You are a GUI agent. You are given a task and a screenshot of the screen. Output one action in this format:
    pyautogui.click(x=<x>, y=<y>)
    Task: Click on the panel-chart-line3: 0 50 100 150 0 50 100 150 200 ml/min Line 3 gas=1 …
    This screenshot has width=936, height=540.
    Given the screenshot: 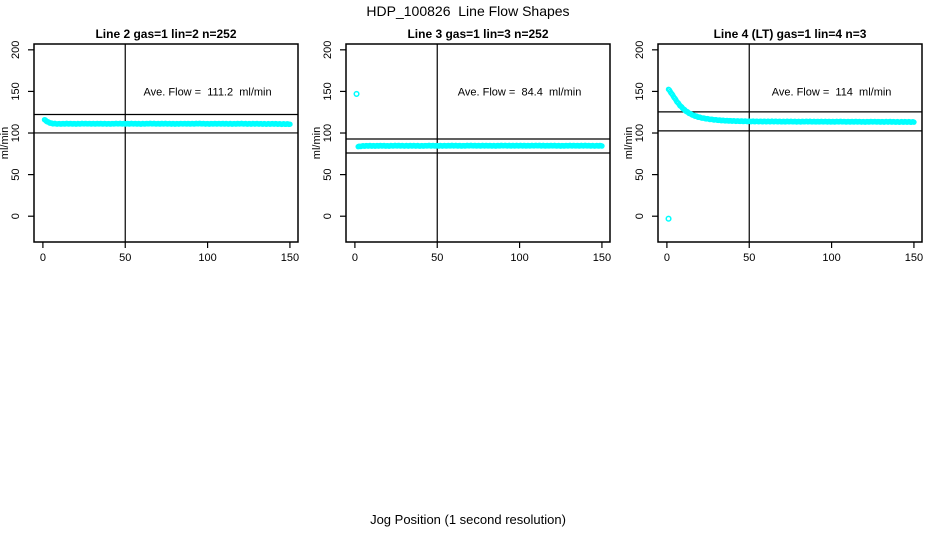 What is the action you would take?
    pyautogui.click(x=461, y=146)
    